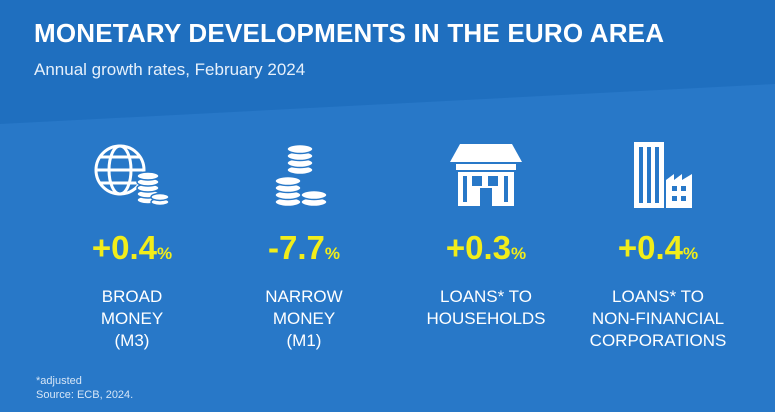 This screenshot has width=775, height=412. I want to click on metric-label: LOANS* TO NON-FINANCIAL CORPORATIONS, so click(658, 318).